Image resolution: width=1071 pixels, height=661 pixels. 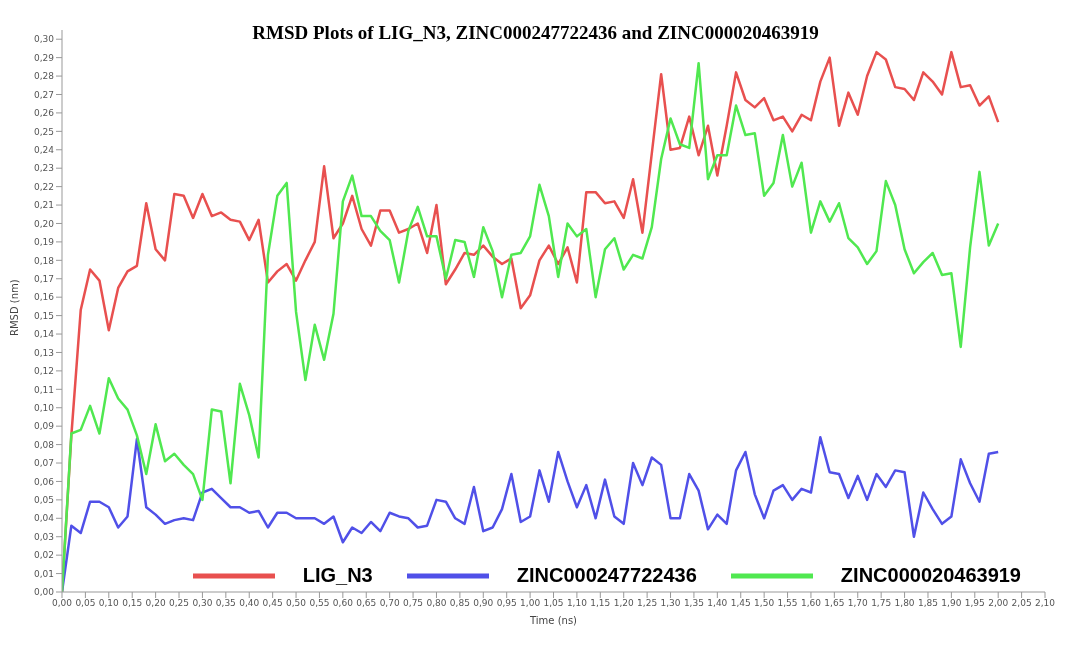 I want to click on y-tick-label: 0,29, so click(x=44, y=57).